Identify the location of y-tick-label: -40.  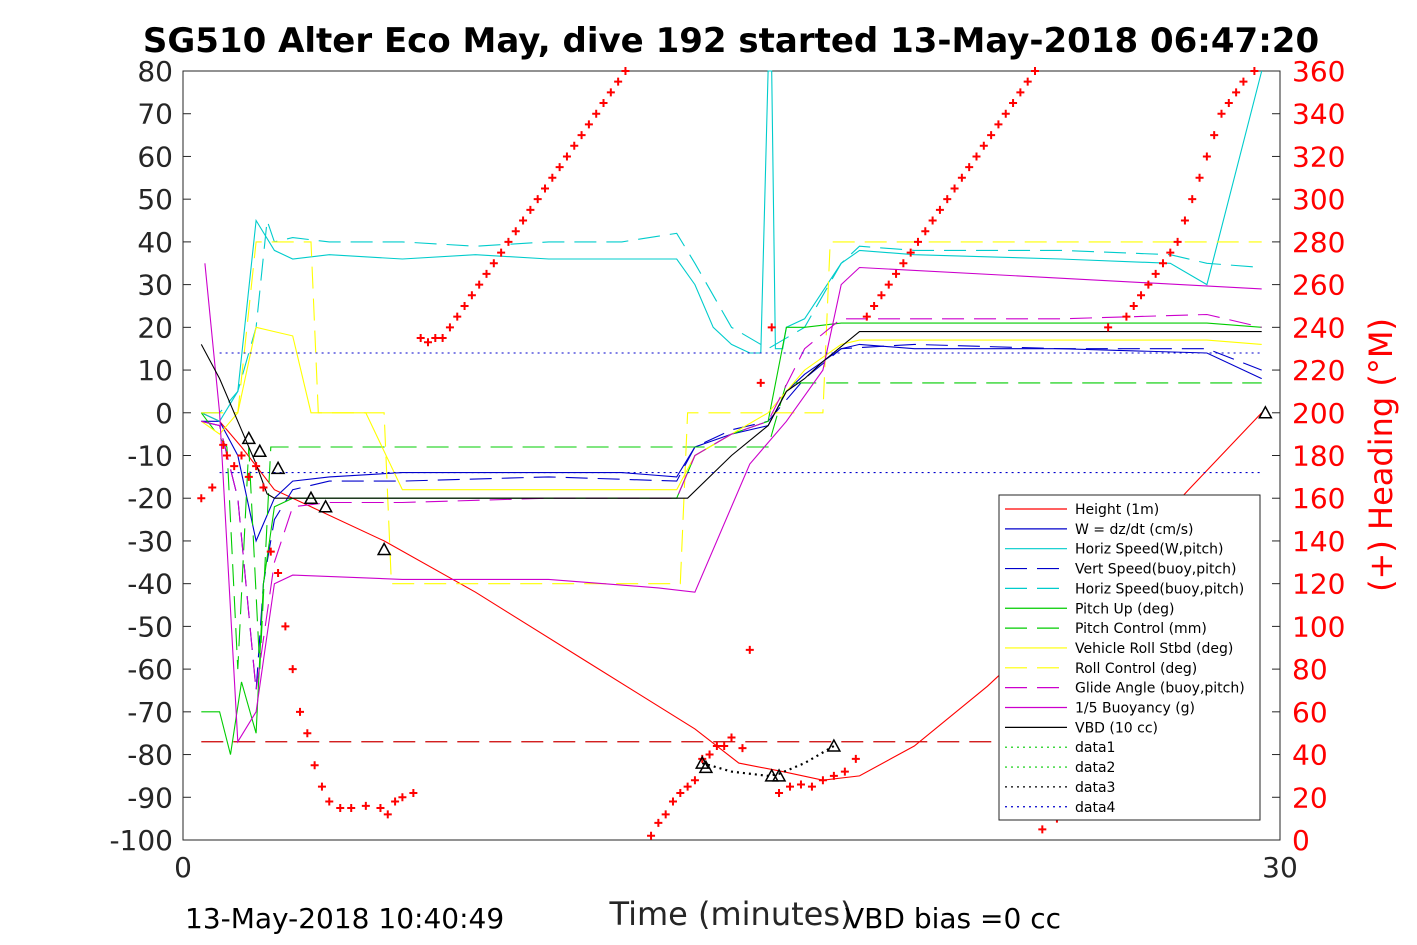
(150, 584).